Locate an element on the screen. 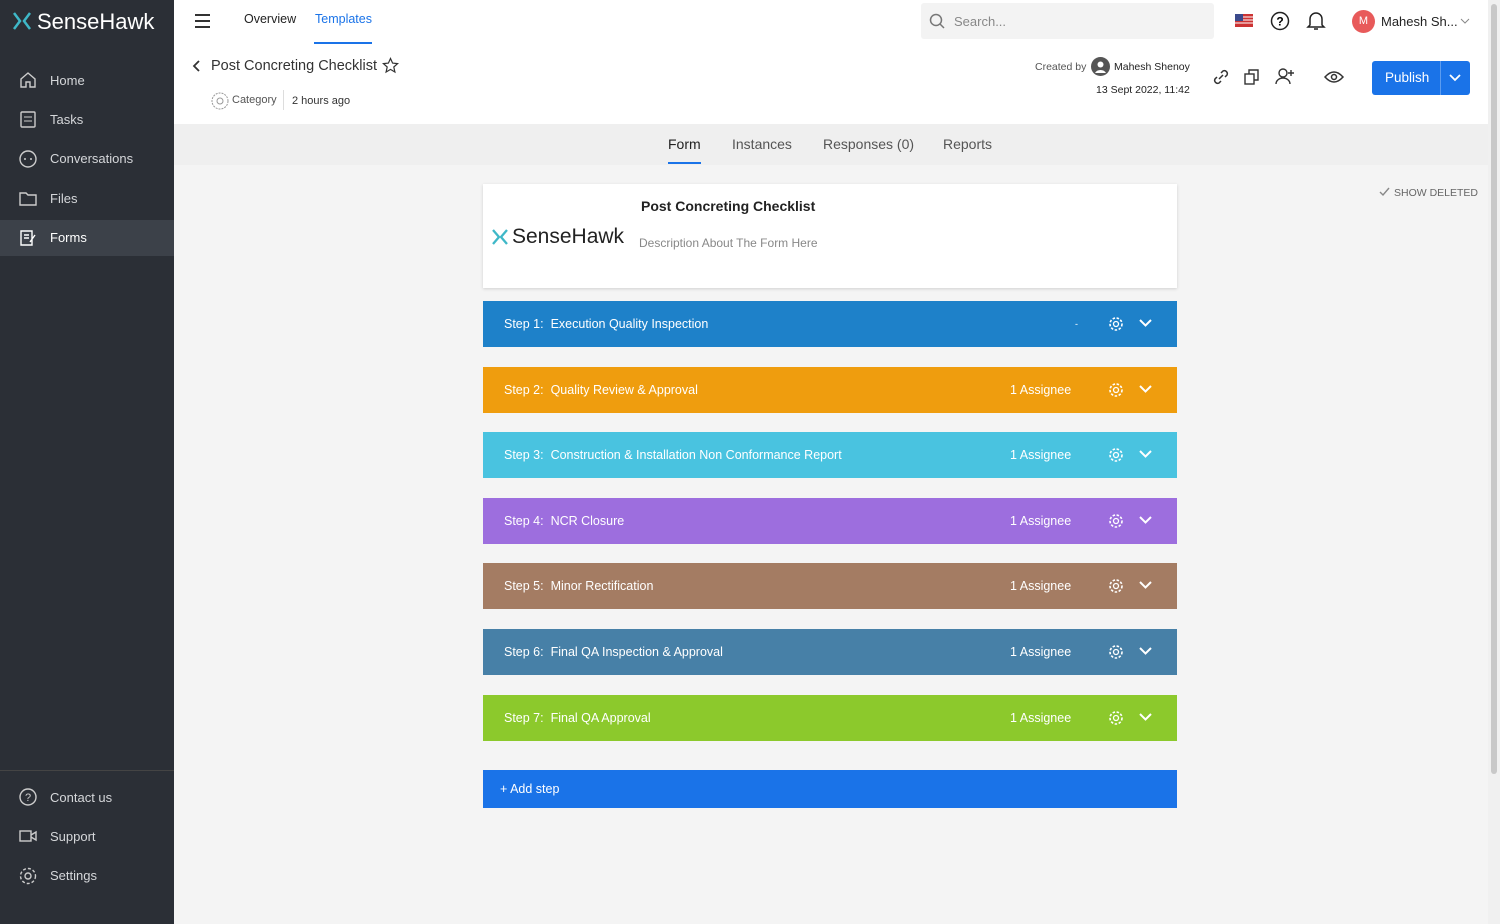 This screenshot has height=924, width=1500. step-label: Step 2: is located at coordinates (524, 389).